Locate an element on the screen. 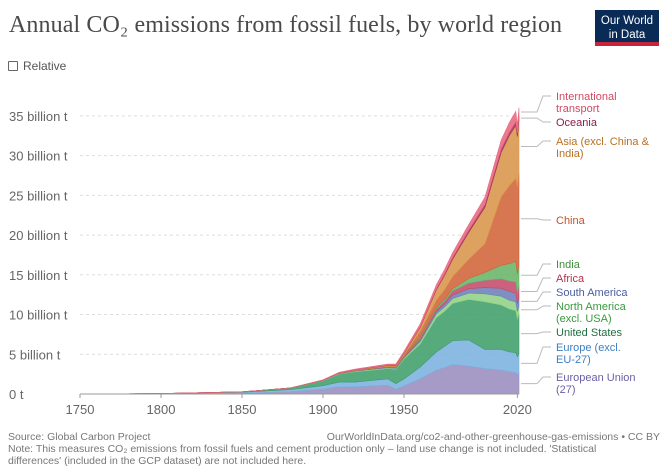 The height and width of the screenshot is (472, 669). legend-label-line: United States is located at coordinates (589, 333).